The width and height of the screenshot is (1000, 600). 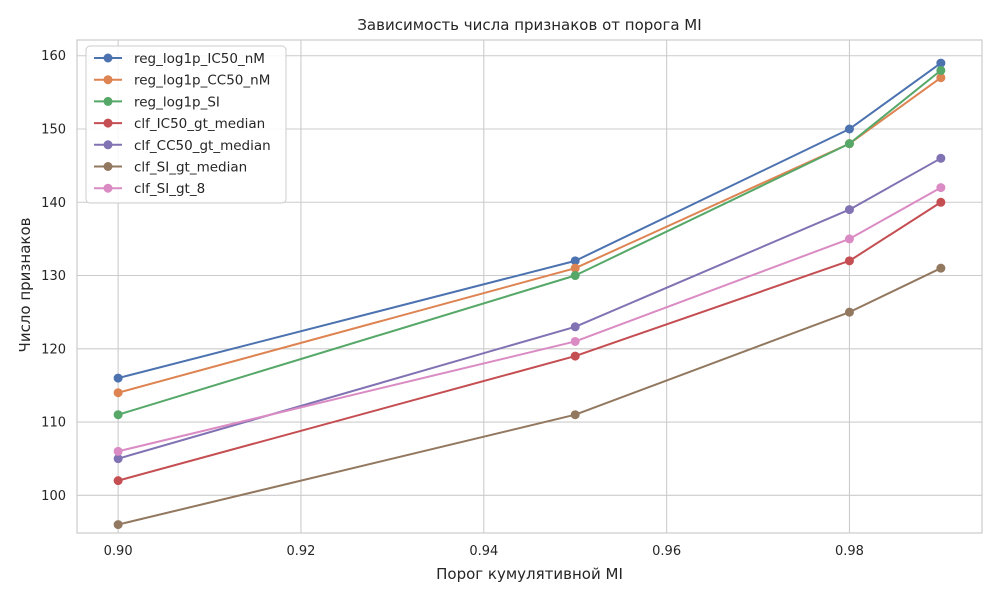 I want to click on legend-item: reg_log1p_SI, so click(x=157, y=102).